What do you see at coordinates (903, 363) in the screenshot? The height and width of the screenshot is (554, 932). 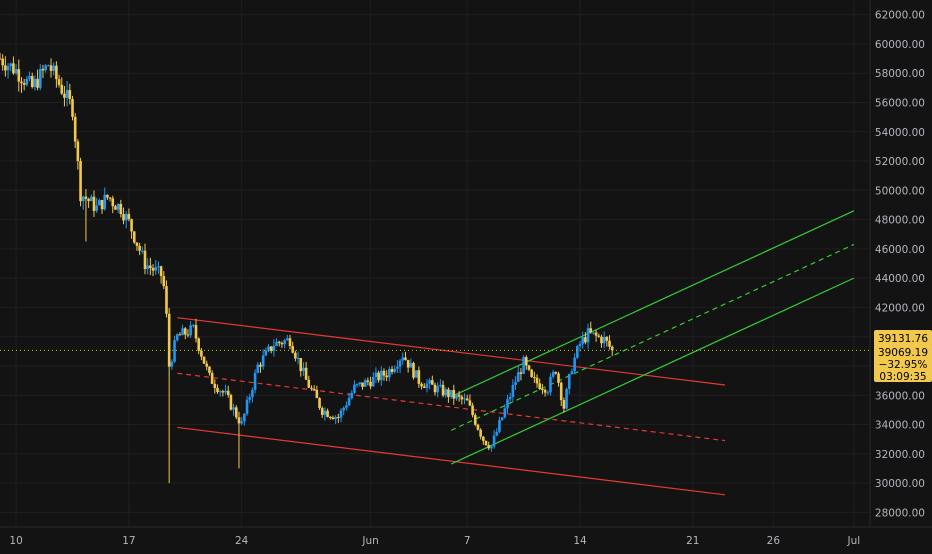 I see `last-price-badge` at bounding box center [903, 363].